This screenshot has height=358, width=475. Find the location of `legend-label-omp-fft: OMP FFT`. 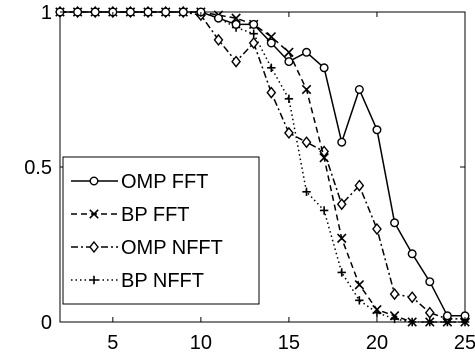

legend-label-omp-fft: OMP FFT is located at coordinates (164, 182).